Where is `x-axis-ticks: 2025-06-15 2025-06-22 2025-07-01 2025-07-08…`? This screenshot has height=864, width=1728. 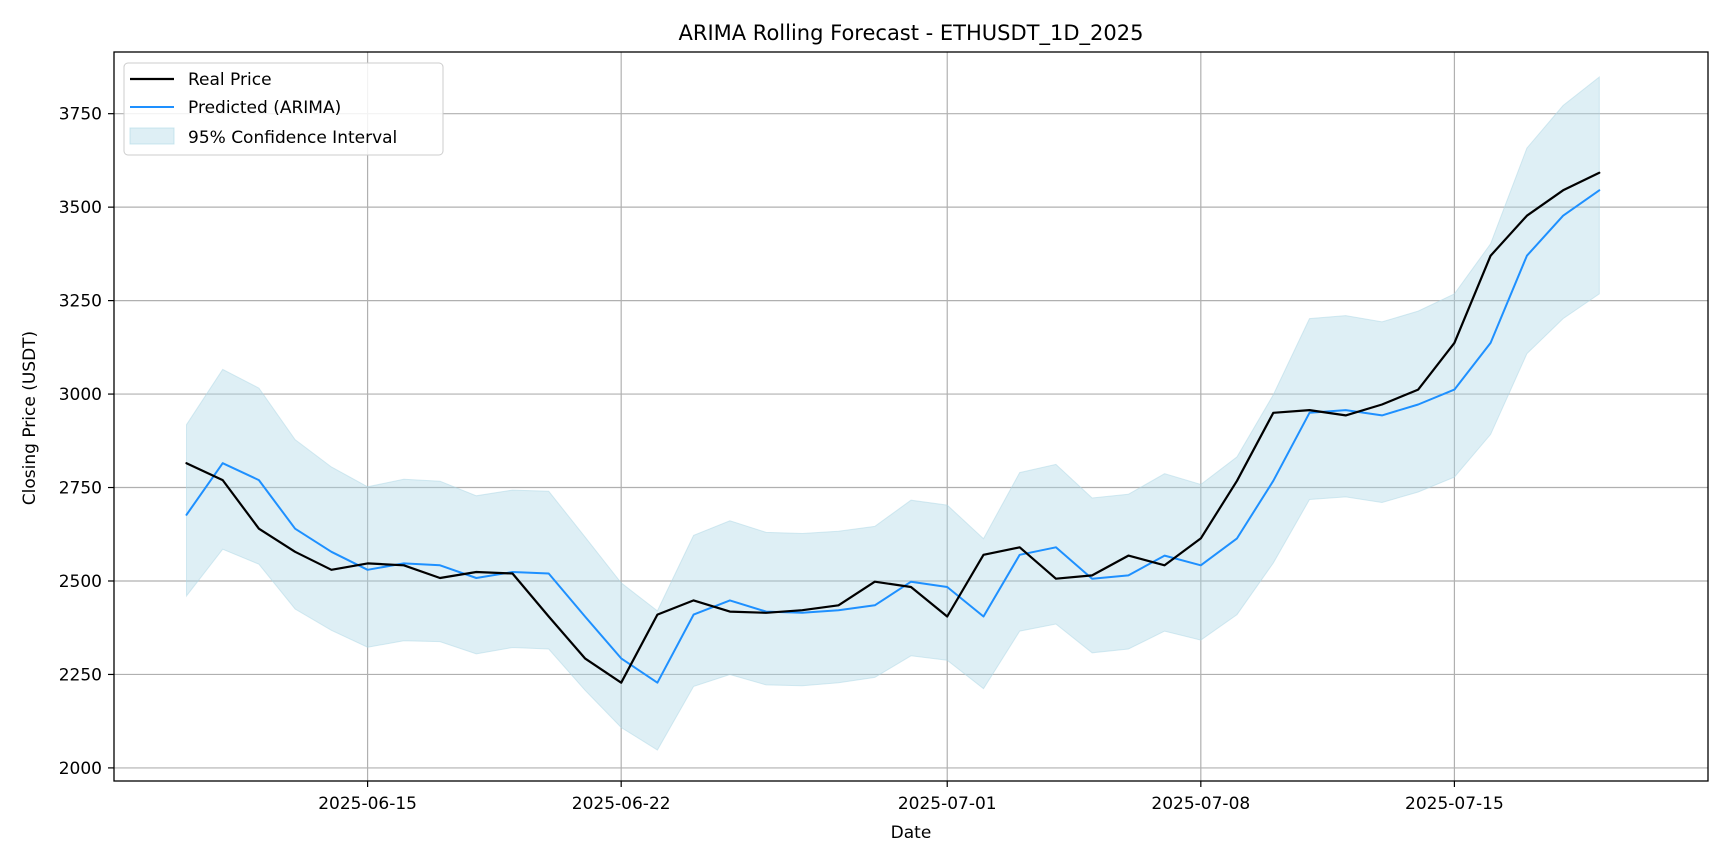
x-axis-ticks: 2025-06-15 2025-06-22 2025-07-01 2025-07-08… is located at coordinates (911, 797).